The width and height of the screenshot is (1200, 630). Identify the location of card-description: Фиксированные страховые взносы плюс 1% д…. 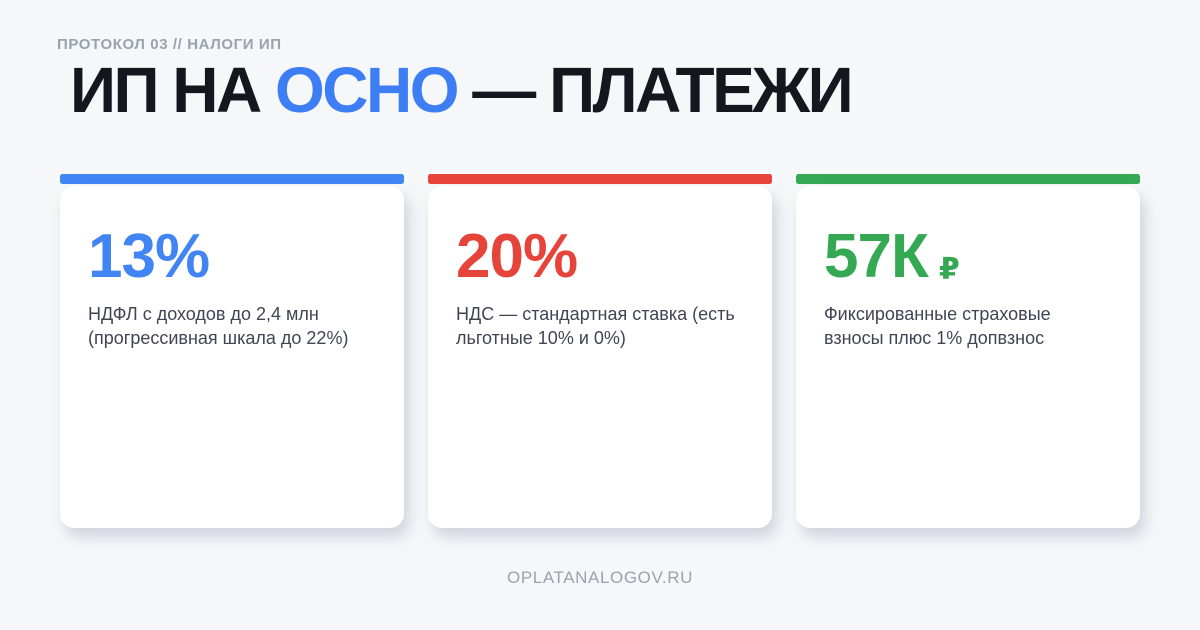
(937, 326).